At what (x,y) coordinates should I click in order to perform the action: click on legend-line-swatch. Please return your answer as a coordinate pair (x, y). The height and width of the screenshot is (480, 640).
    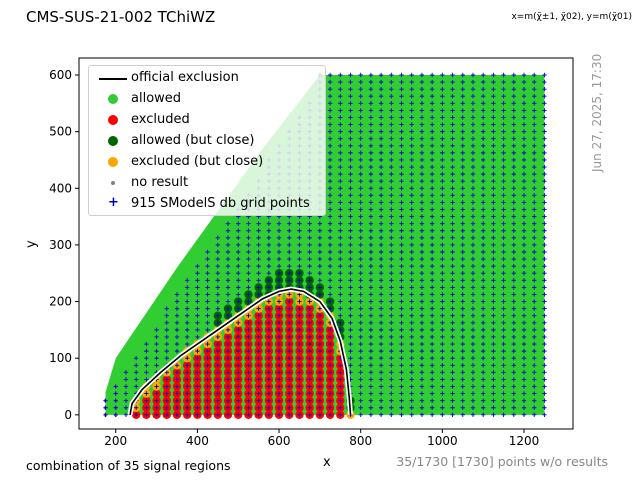
    Looking at the image, I should click on (113, 79).